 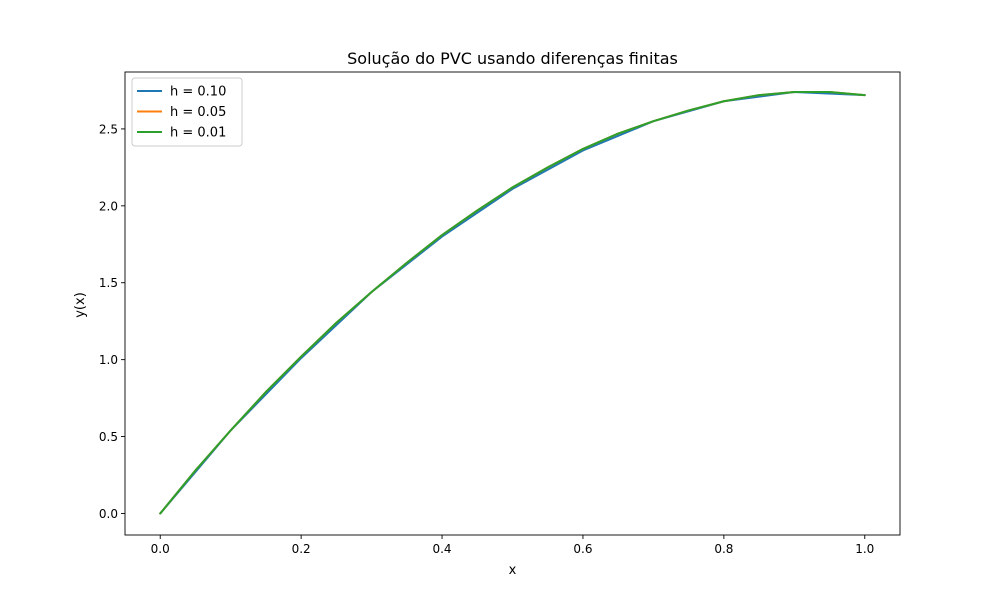 I want to click on x-axis: 0.0 0.2 0.4 0.6 0.8 1.0, so click(x=512, y=545).